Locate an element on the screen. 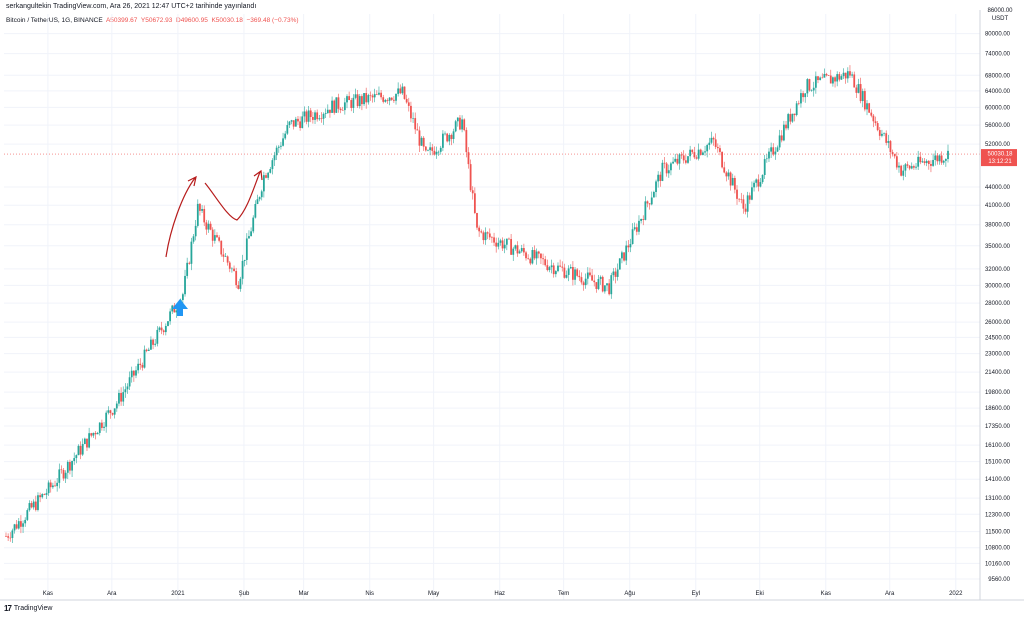 This screenshot has width=1024, height=618. price-tick-label: 74000.00 is located at coordinates (998, 55).